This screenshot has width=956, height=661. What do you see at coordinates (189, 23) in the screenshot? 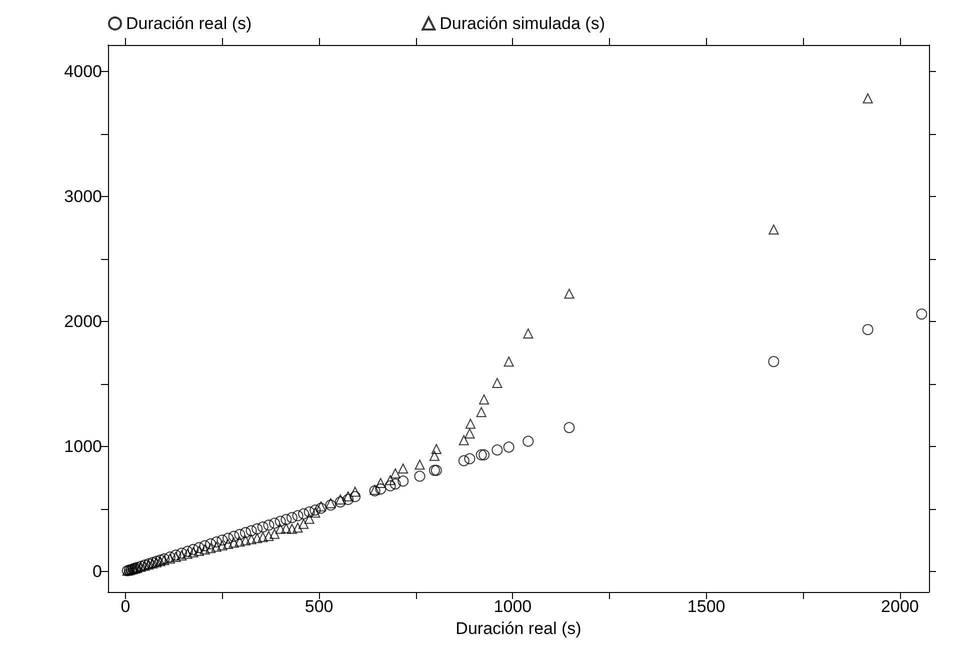
I see `legend-label: Duración real (s)` at bounding box center [189, 23].